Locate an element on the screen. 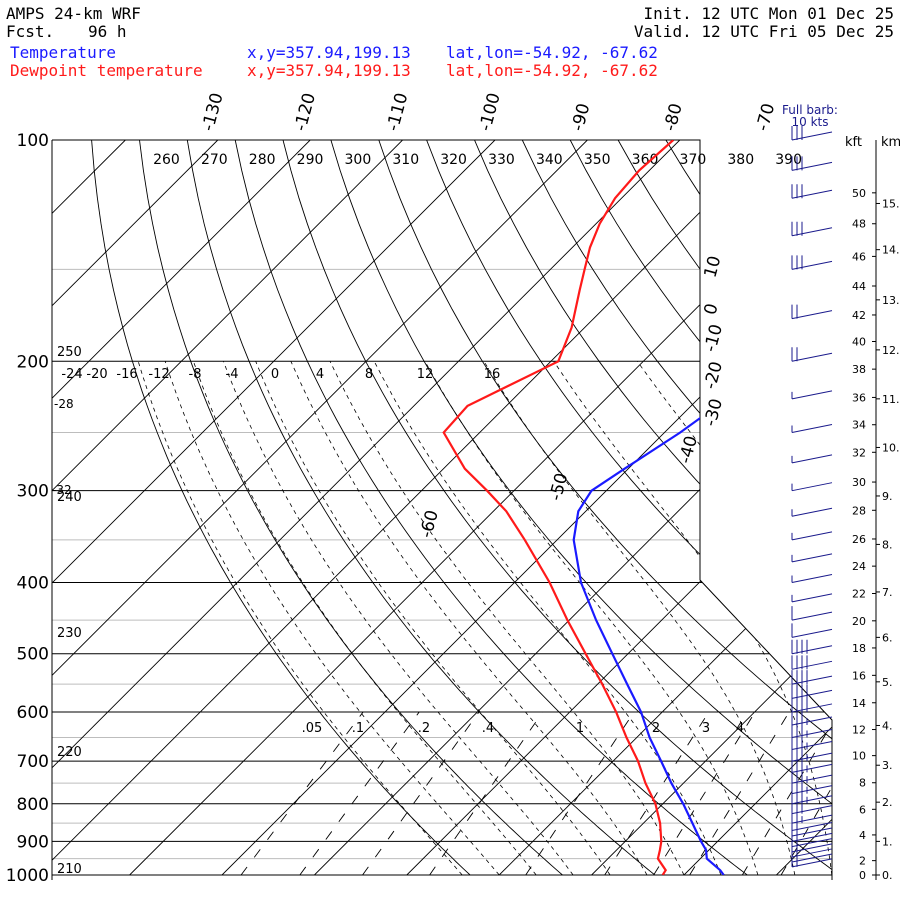 The image size is (900, 900). theta-e-label: 240 is located at coordinates (69, 497).